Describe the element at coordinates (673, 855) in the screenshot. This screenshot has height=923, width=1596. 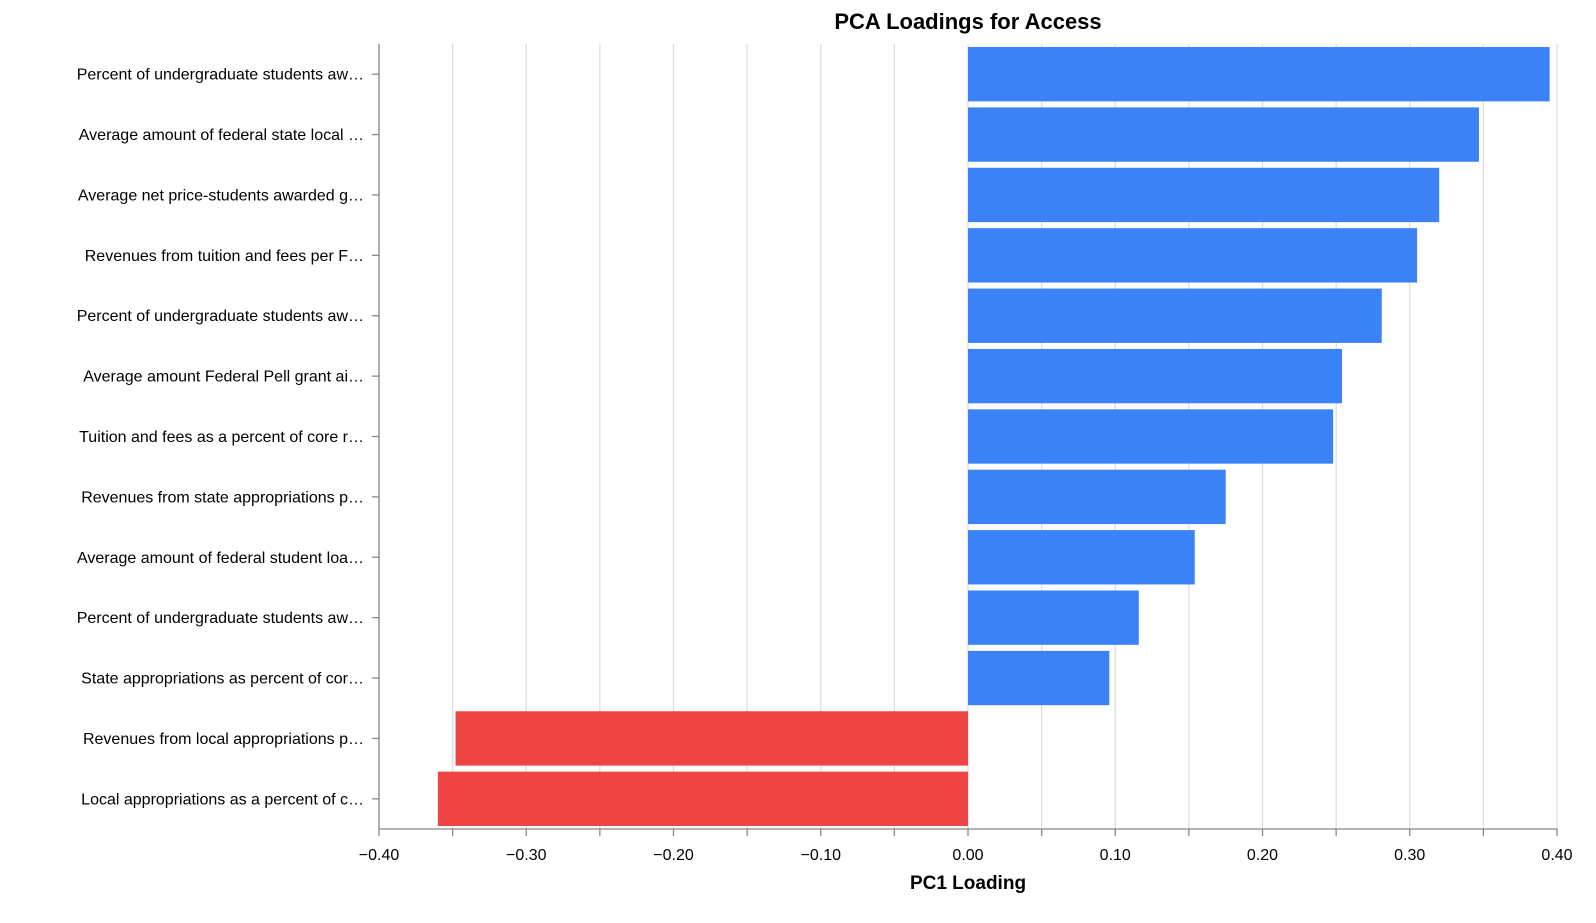
I see `x-tick-label: −0.20` at that location.